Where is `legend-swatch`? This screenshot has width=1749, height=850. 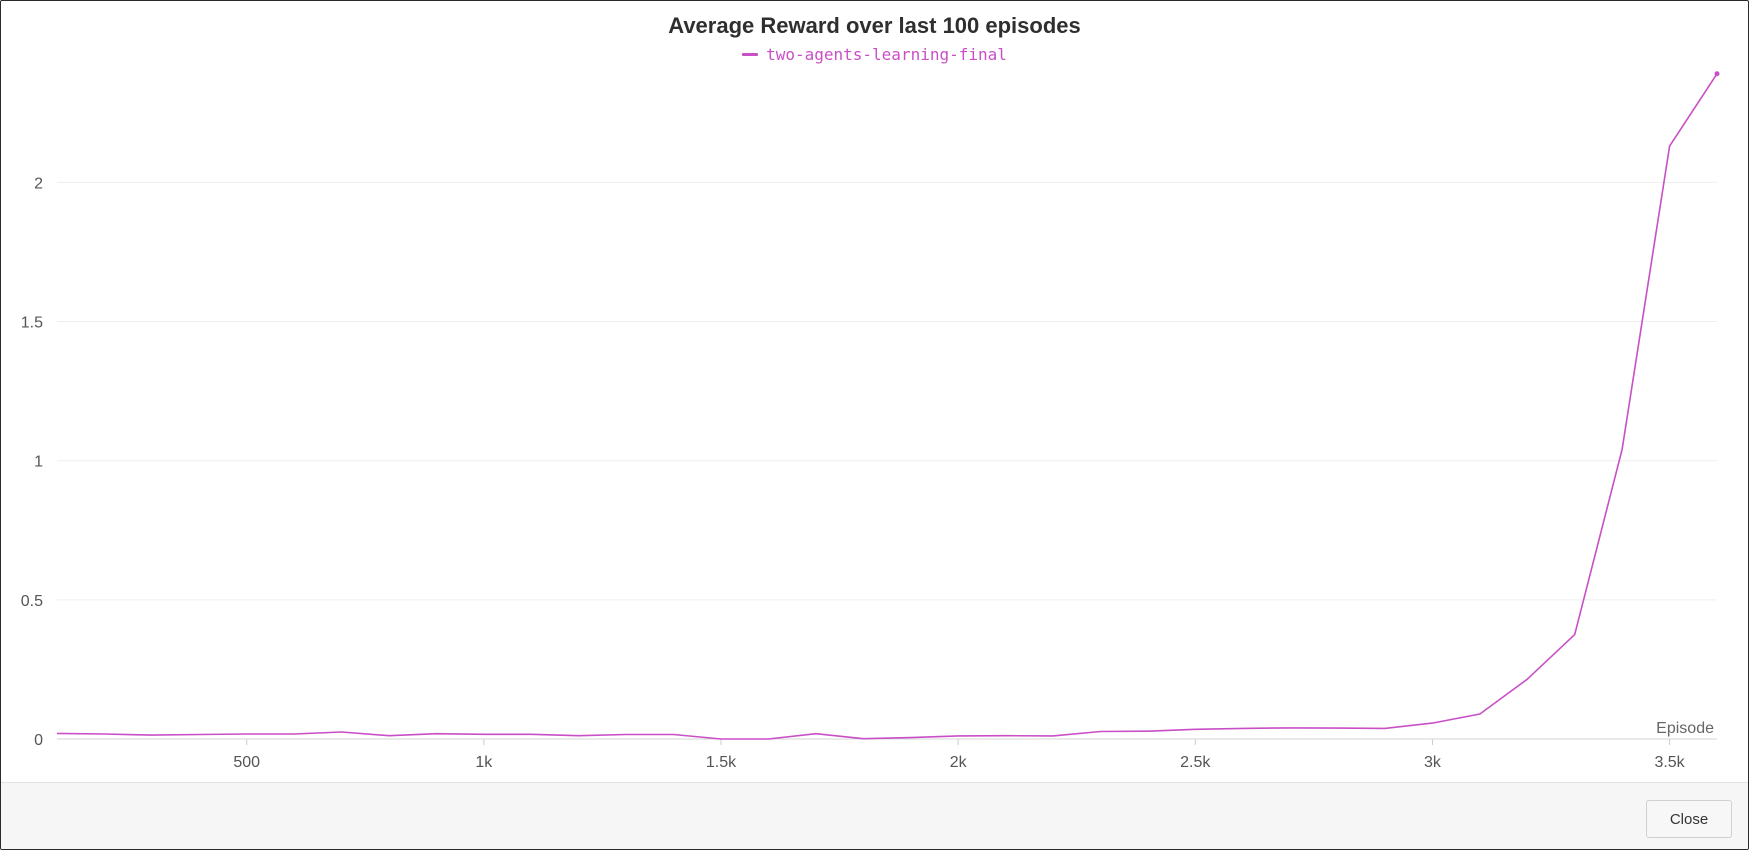
legend-swatch is located at coordinates (750, 54).